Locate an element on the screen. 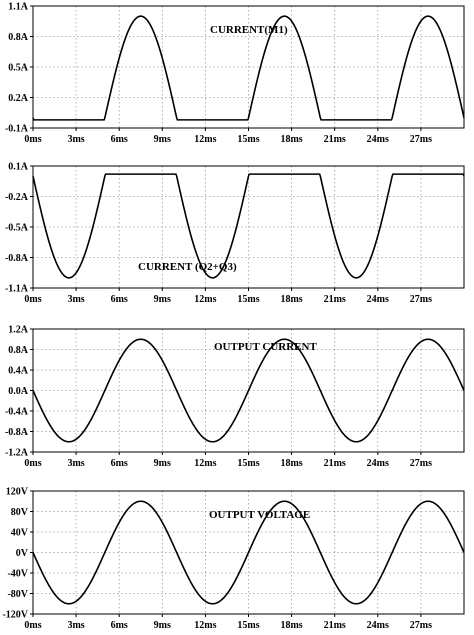 The height and width of the screenshot is (635, 474). chart-title: CURRENT (Q2+Q3) is located at coordinates (187, 267).